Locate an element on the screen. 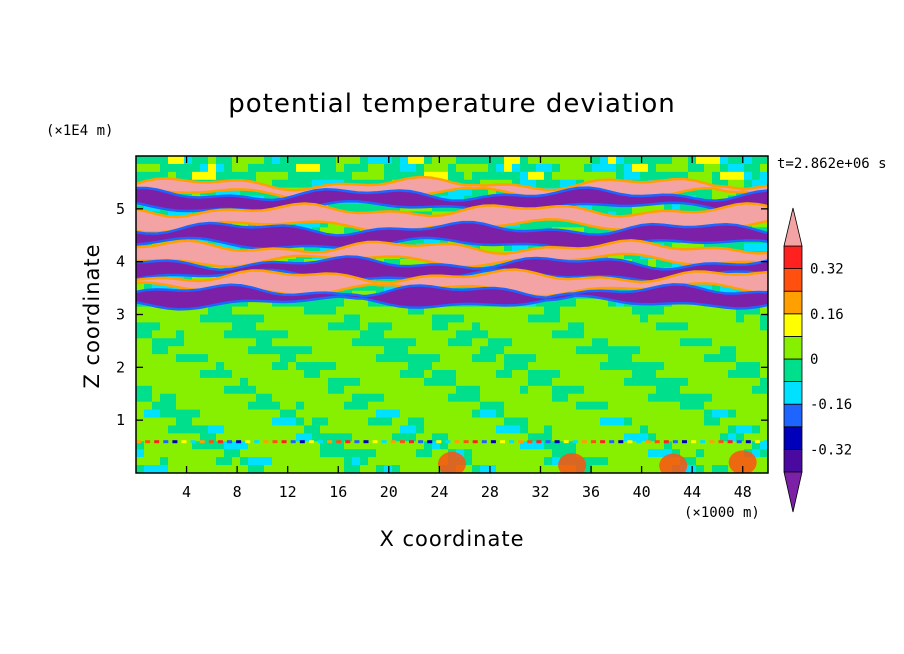  x-tick-label: 28 is located at coordinates (490, 492).